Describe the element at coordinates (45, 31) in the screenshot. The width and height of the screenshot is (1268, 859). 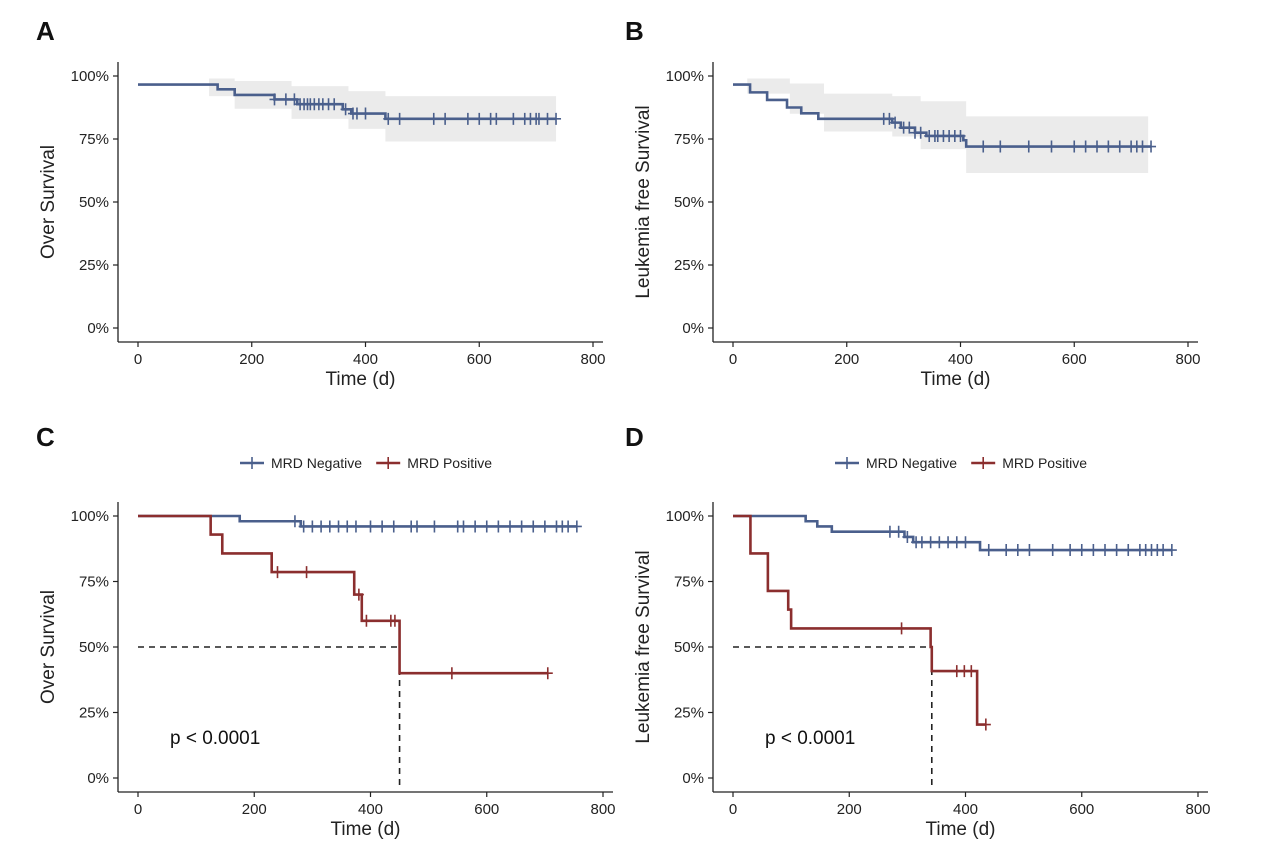
I see `panel-letter: A` at that location.